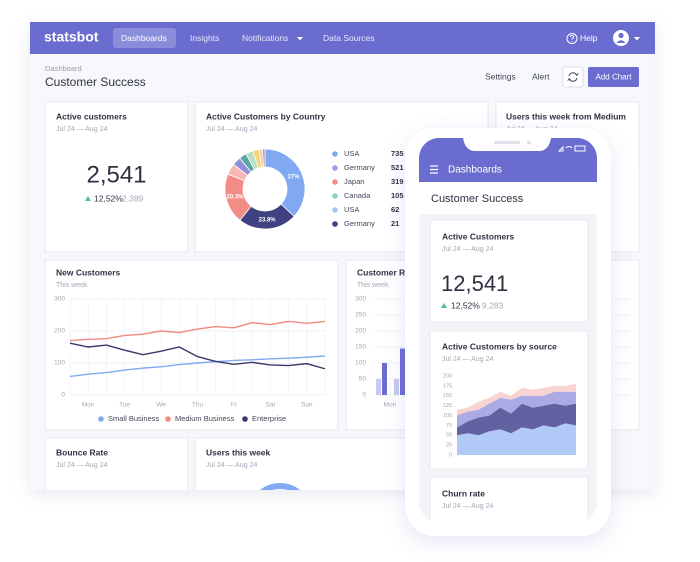  Describe the element at coordinates (116, 174) in the screenshot. I see `kpi-value: 2,541` at that location.